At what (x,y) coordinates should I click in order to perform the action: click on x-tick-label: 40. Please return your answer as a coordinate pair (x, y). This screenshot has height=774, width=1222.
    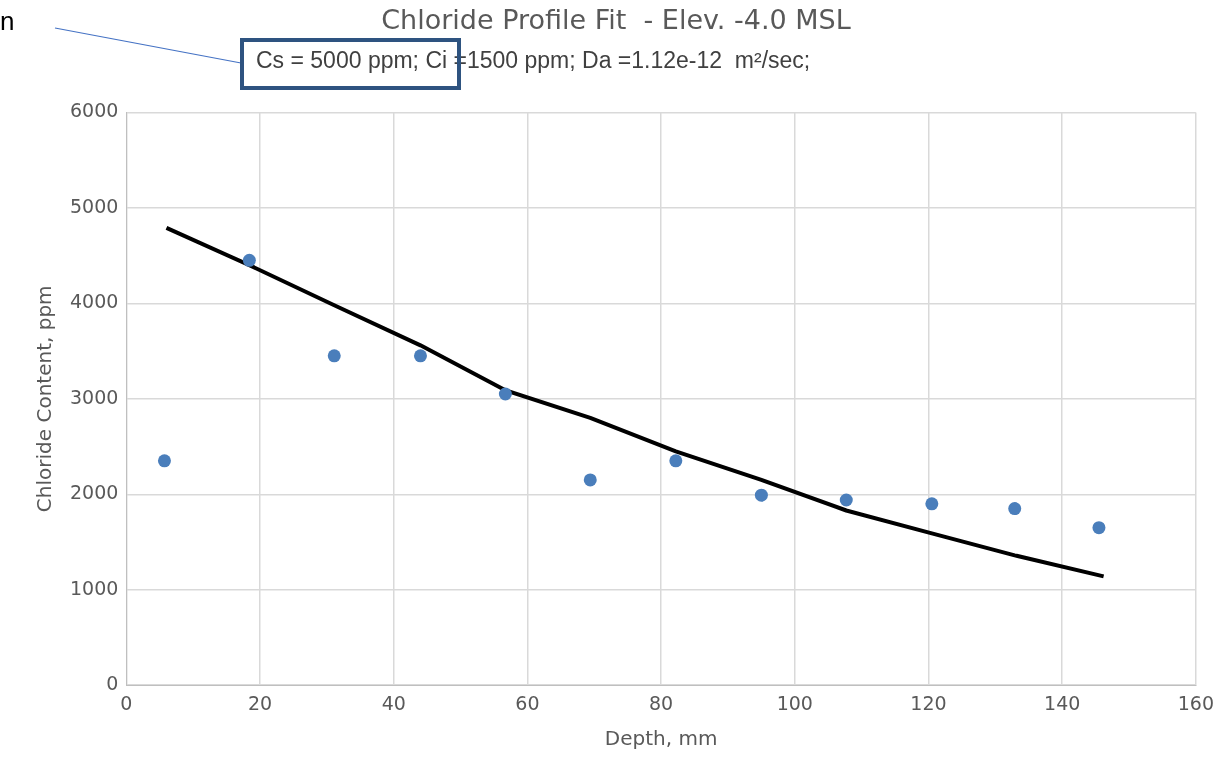
    Looking at the image, I should click on (393, 702).